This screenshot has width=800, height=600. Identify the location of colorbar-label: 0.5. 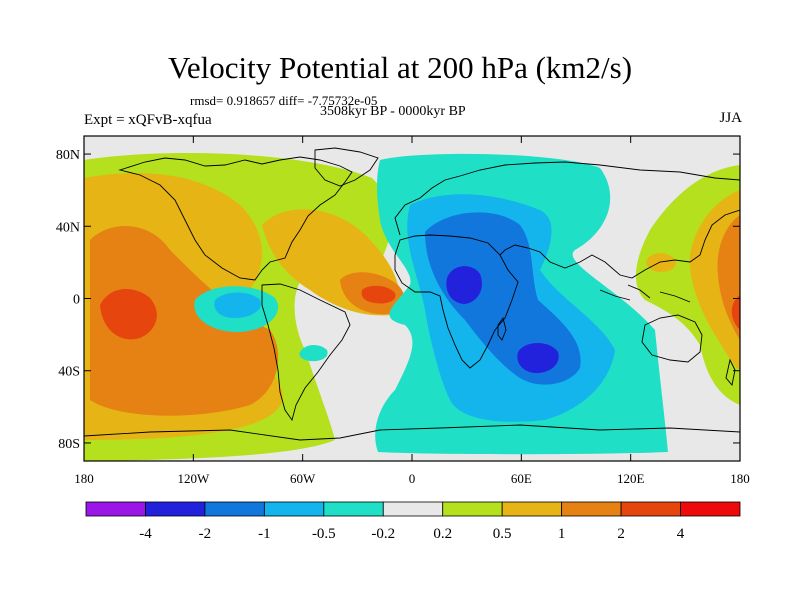
(502, 534).